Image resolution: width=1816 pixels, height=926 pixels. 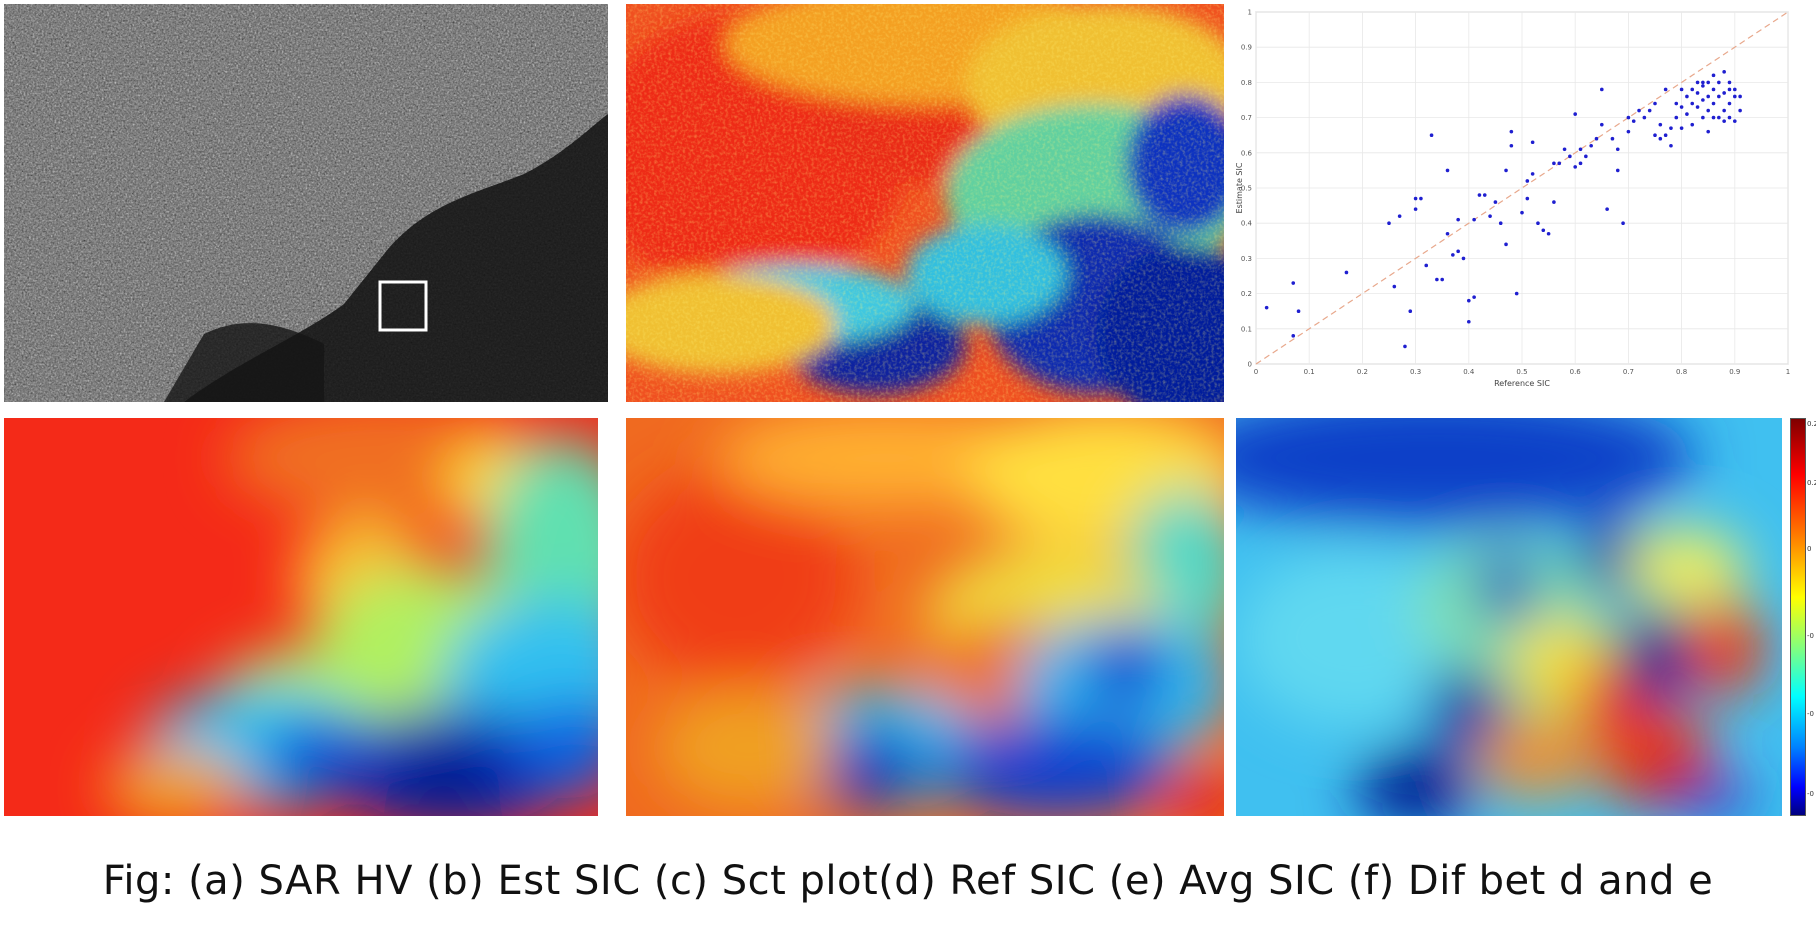 I want to click on y-tick-label: 0.4, so click(x=1247, y=224).